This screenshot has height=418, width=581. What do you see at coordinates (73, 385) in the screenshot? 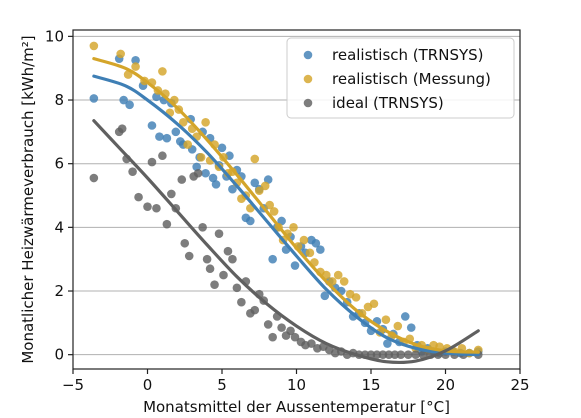
I see `x-tick-label: −5` at bounding box center [73, 385].